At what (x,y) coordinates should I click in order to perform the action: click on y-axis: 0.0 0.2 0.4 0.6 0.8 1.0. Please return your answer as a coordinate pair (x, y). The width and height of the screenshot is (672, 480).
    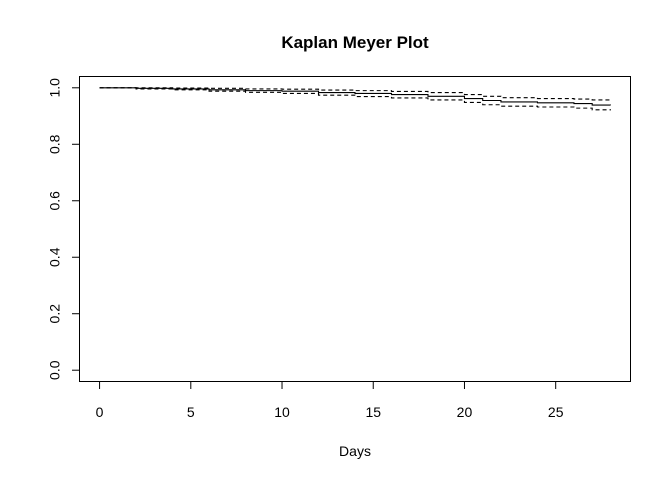
    Looking at the image, I should click on (63, 229).